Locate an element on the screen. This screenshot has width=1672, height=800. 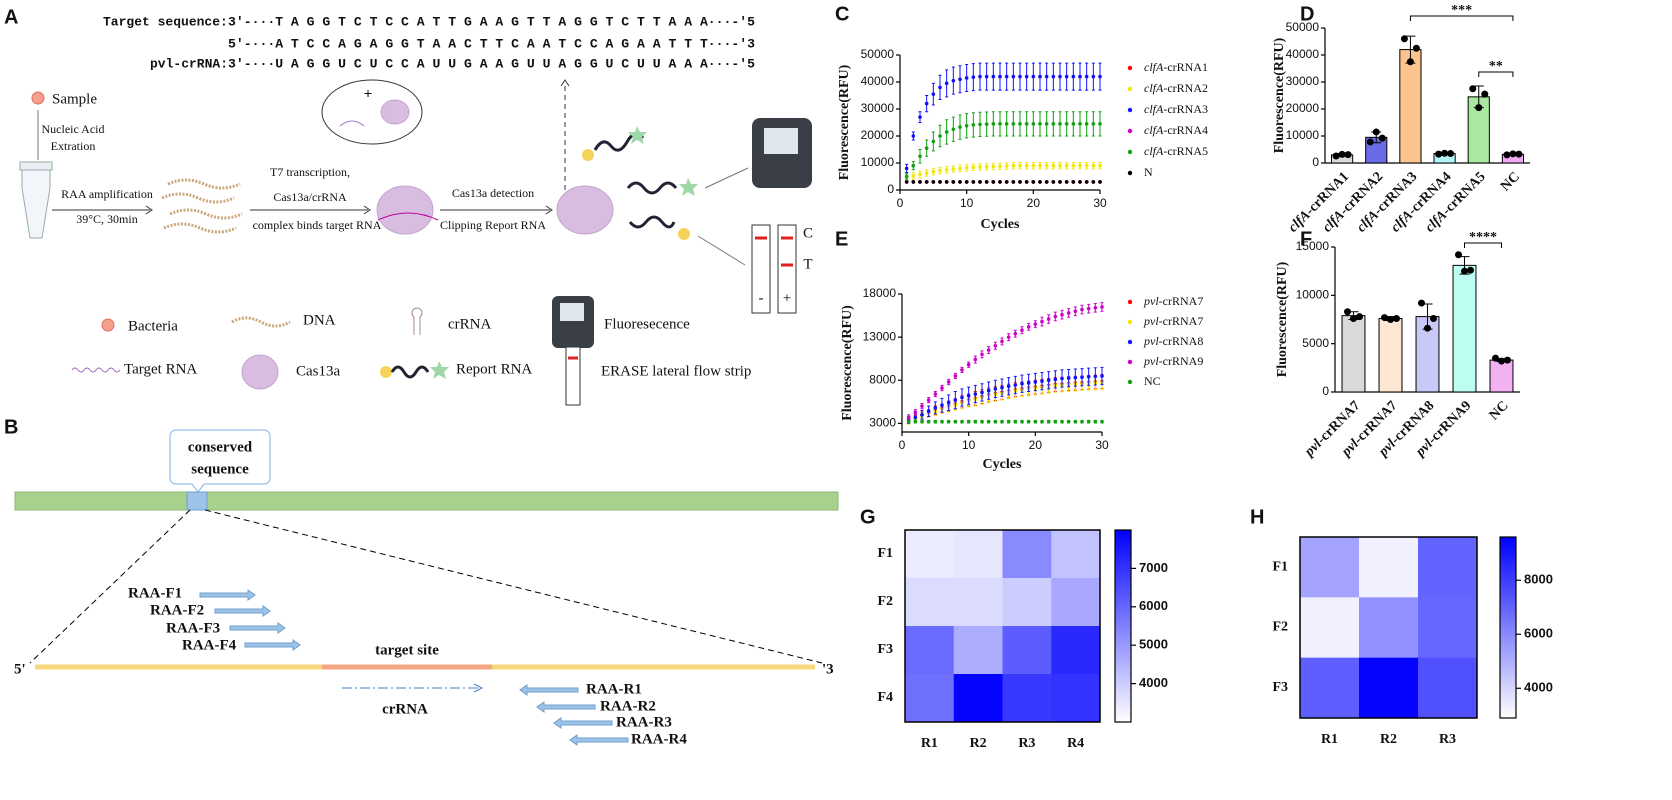
dna-strands is located at coordinates (202, 206).